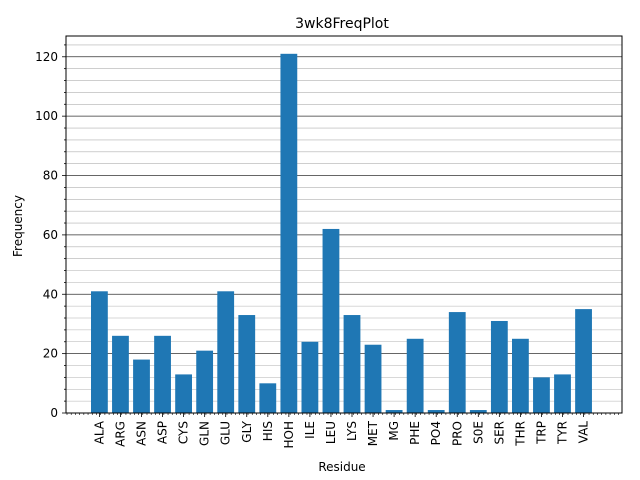 The width and height of the screenshot is (640, 480). Describe the element at coordinates (18, 226) in the screenshot. I see `y-axis-label: Frequency` at that location.